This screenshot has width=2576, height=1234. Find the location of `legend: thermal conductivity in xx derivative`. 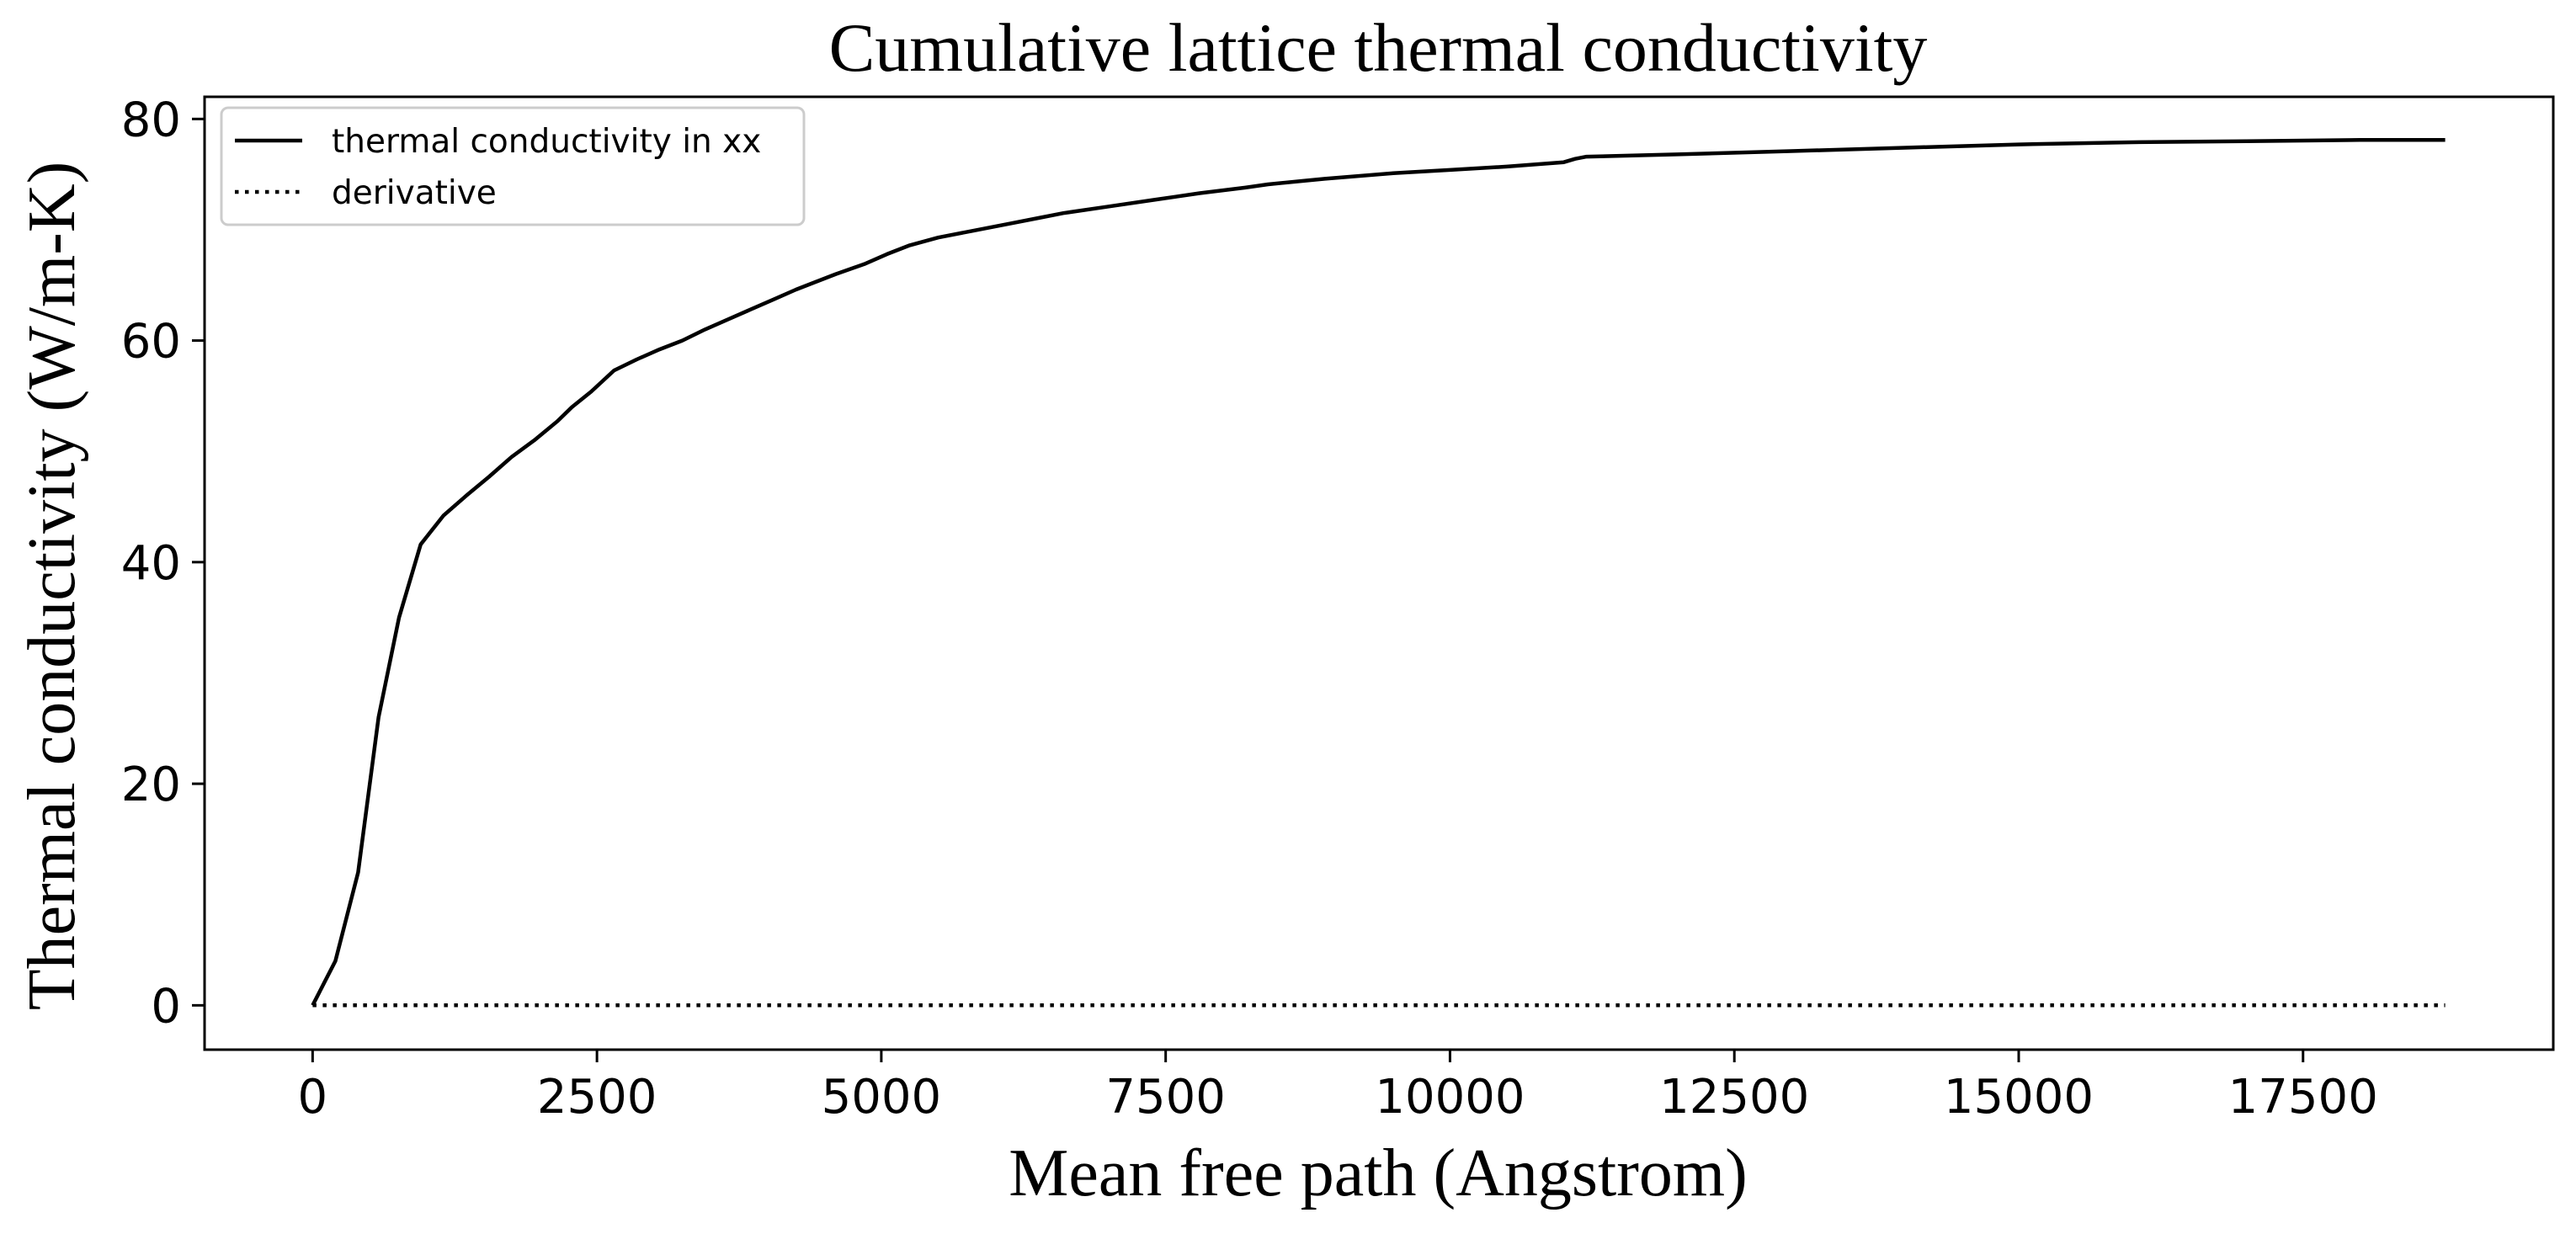

legend: thermal conductivity in xx derivative is located at coordinates (513, 166).